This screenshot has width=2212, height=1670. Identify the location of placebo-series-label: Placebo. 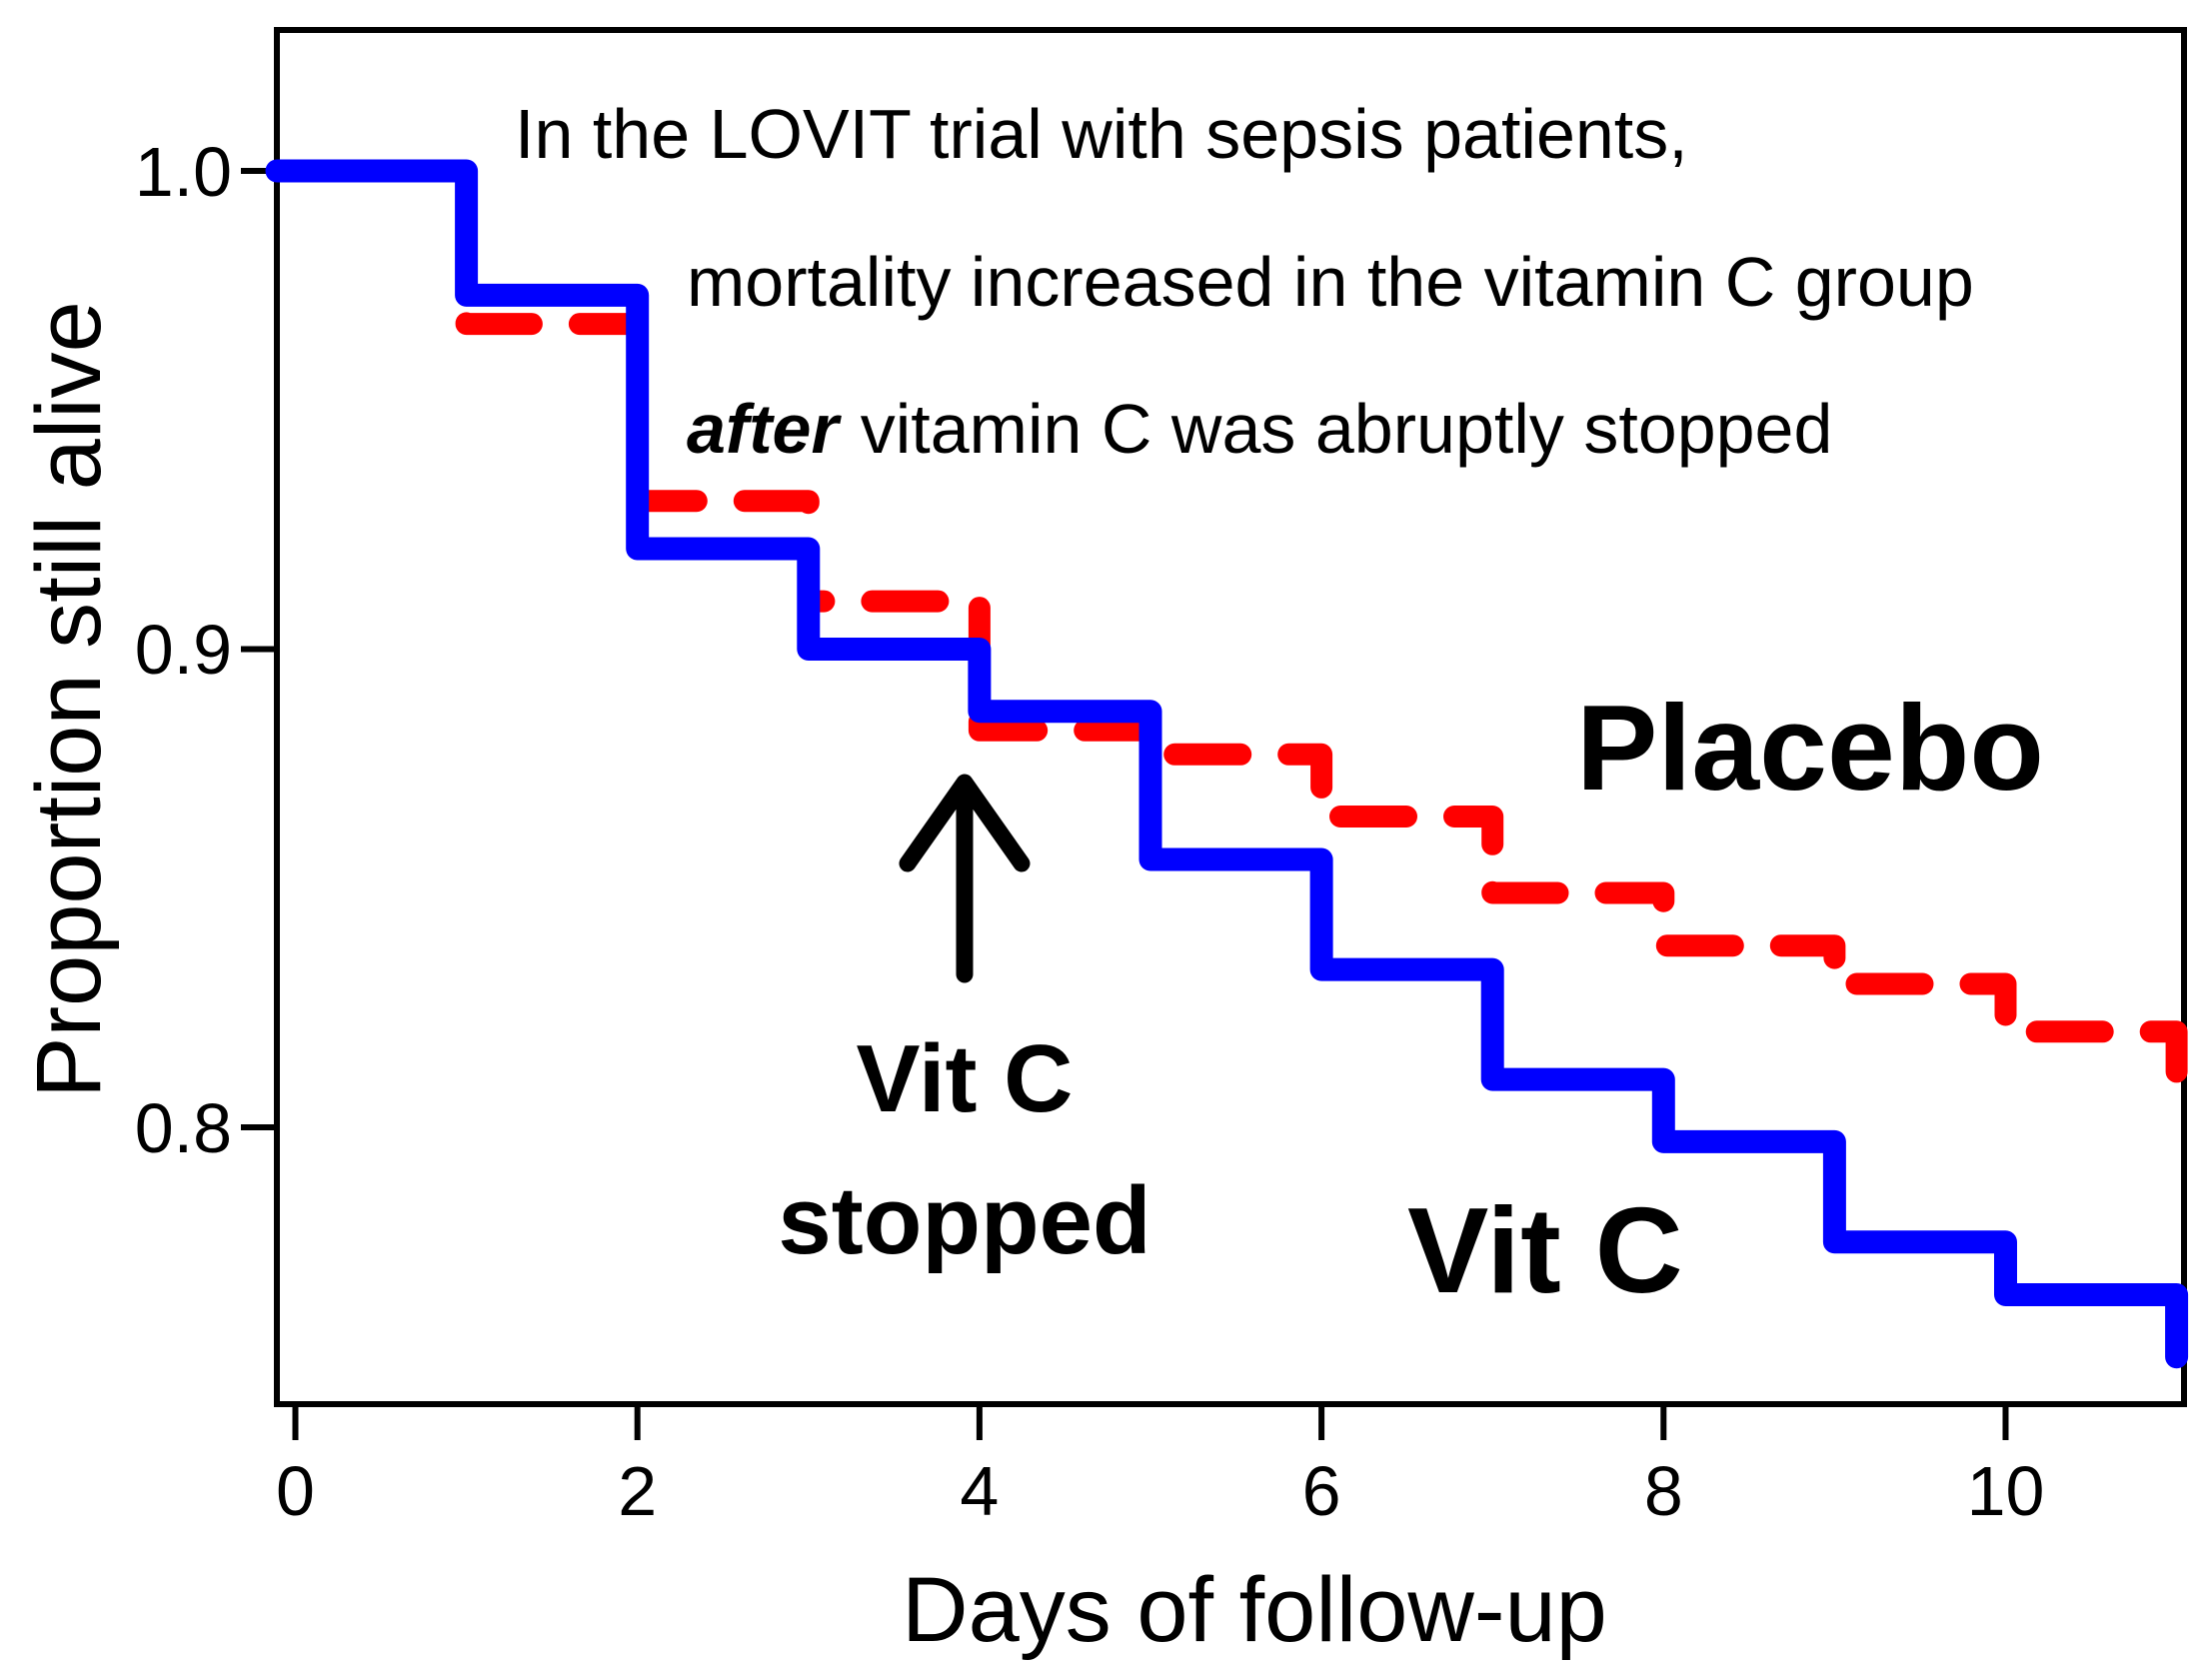
(1810, 748).